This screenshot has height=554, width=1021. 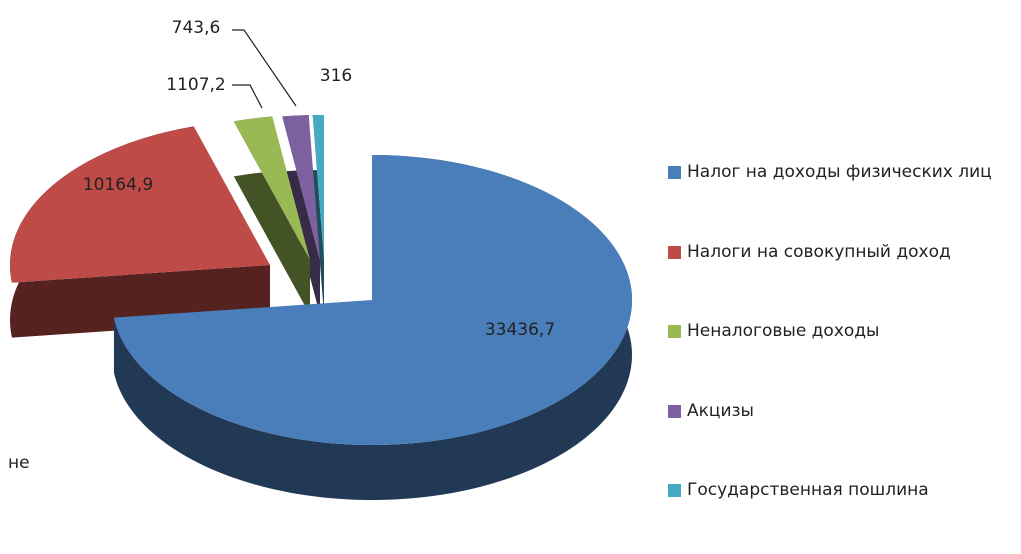 I want to click on legend-item: Налог на доходы физических лиц, so click(x=840, y=196).